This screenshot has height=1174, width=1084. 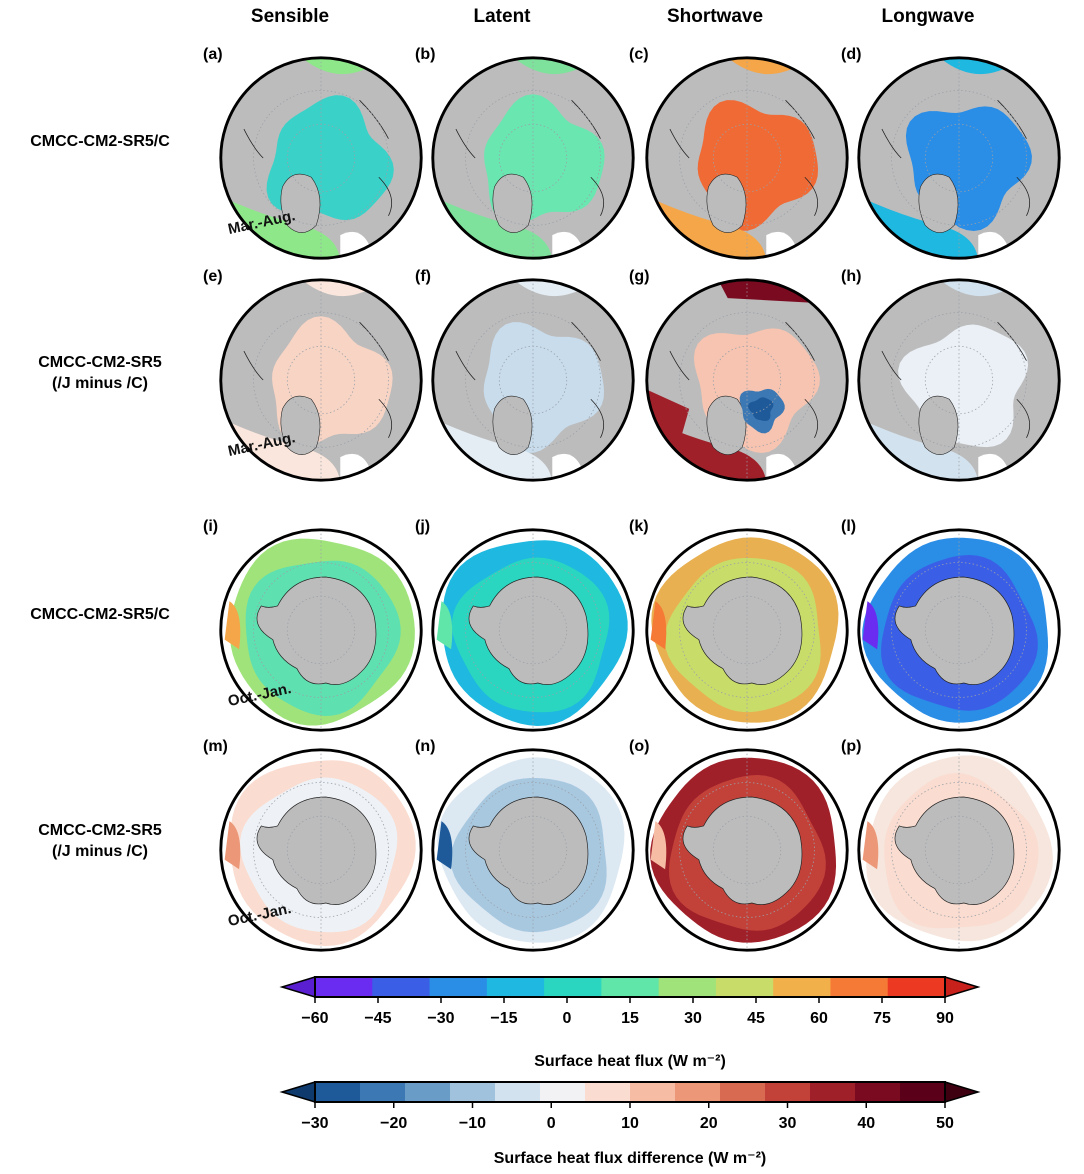 I want to click on row-label-1-line1: CMCC-CM2-SR5/C, so click(x=100, y=141).